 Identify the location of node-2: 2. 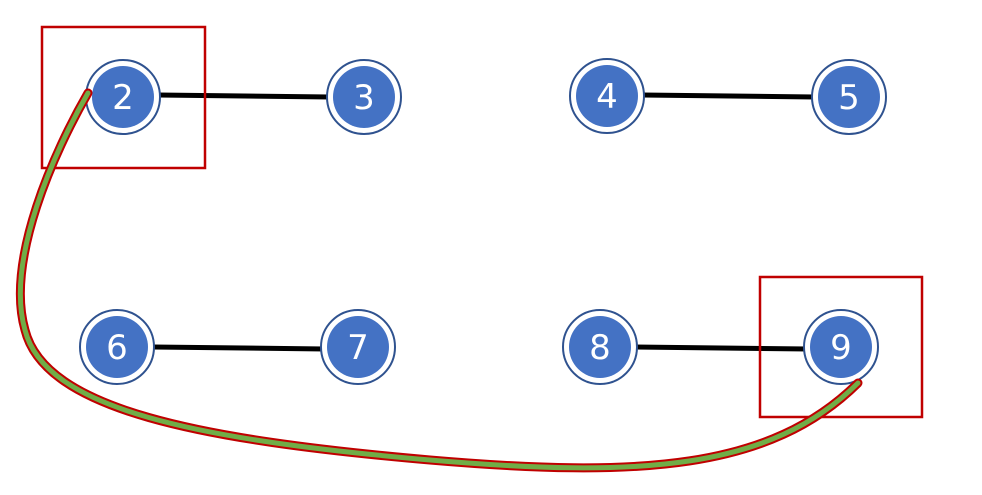
(123, 97).